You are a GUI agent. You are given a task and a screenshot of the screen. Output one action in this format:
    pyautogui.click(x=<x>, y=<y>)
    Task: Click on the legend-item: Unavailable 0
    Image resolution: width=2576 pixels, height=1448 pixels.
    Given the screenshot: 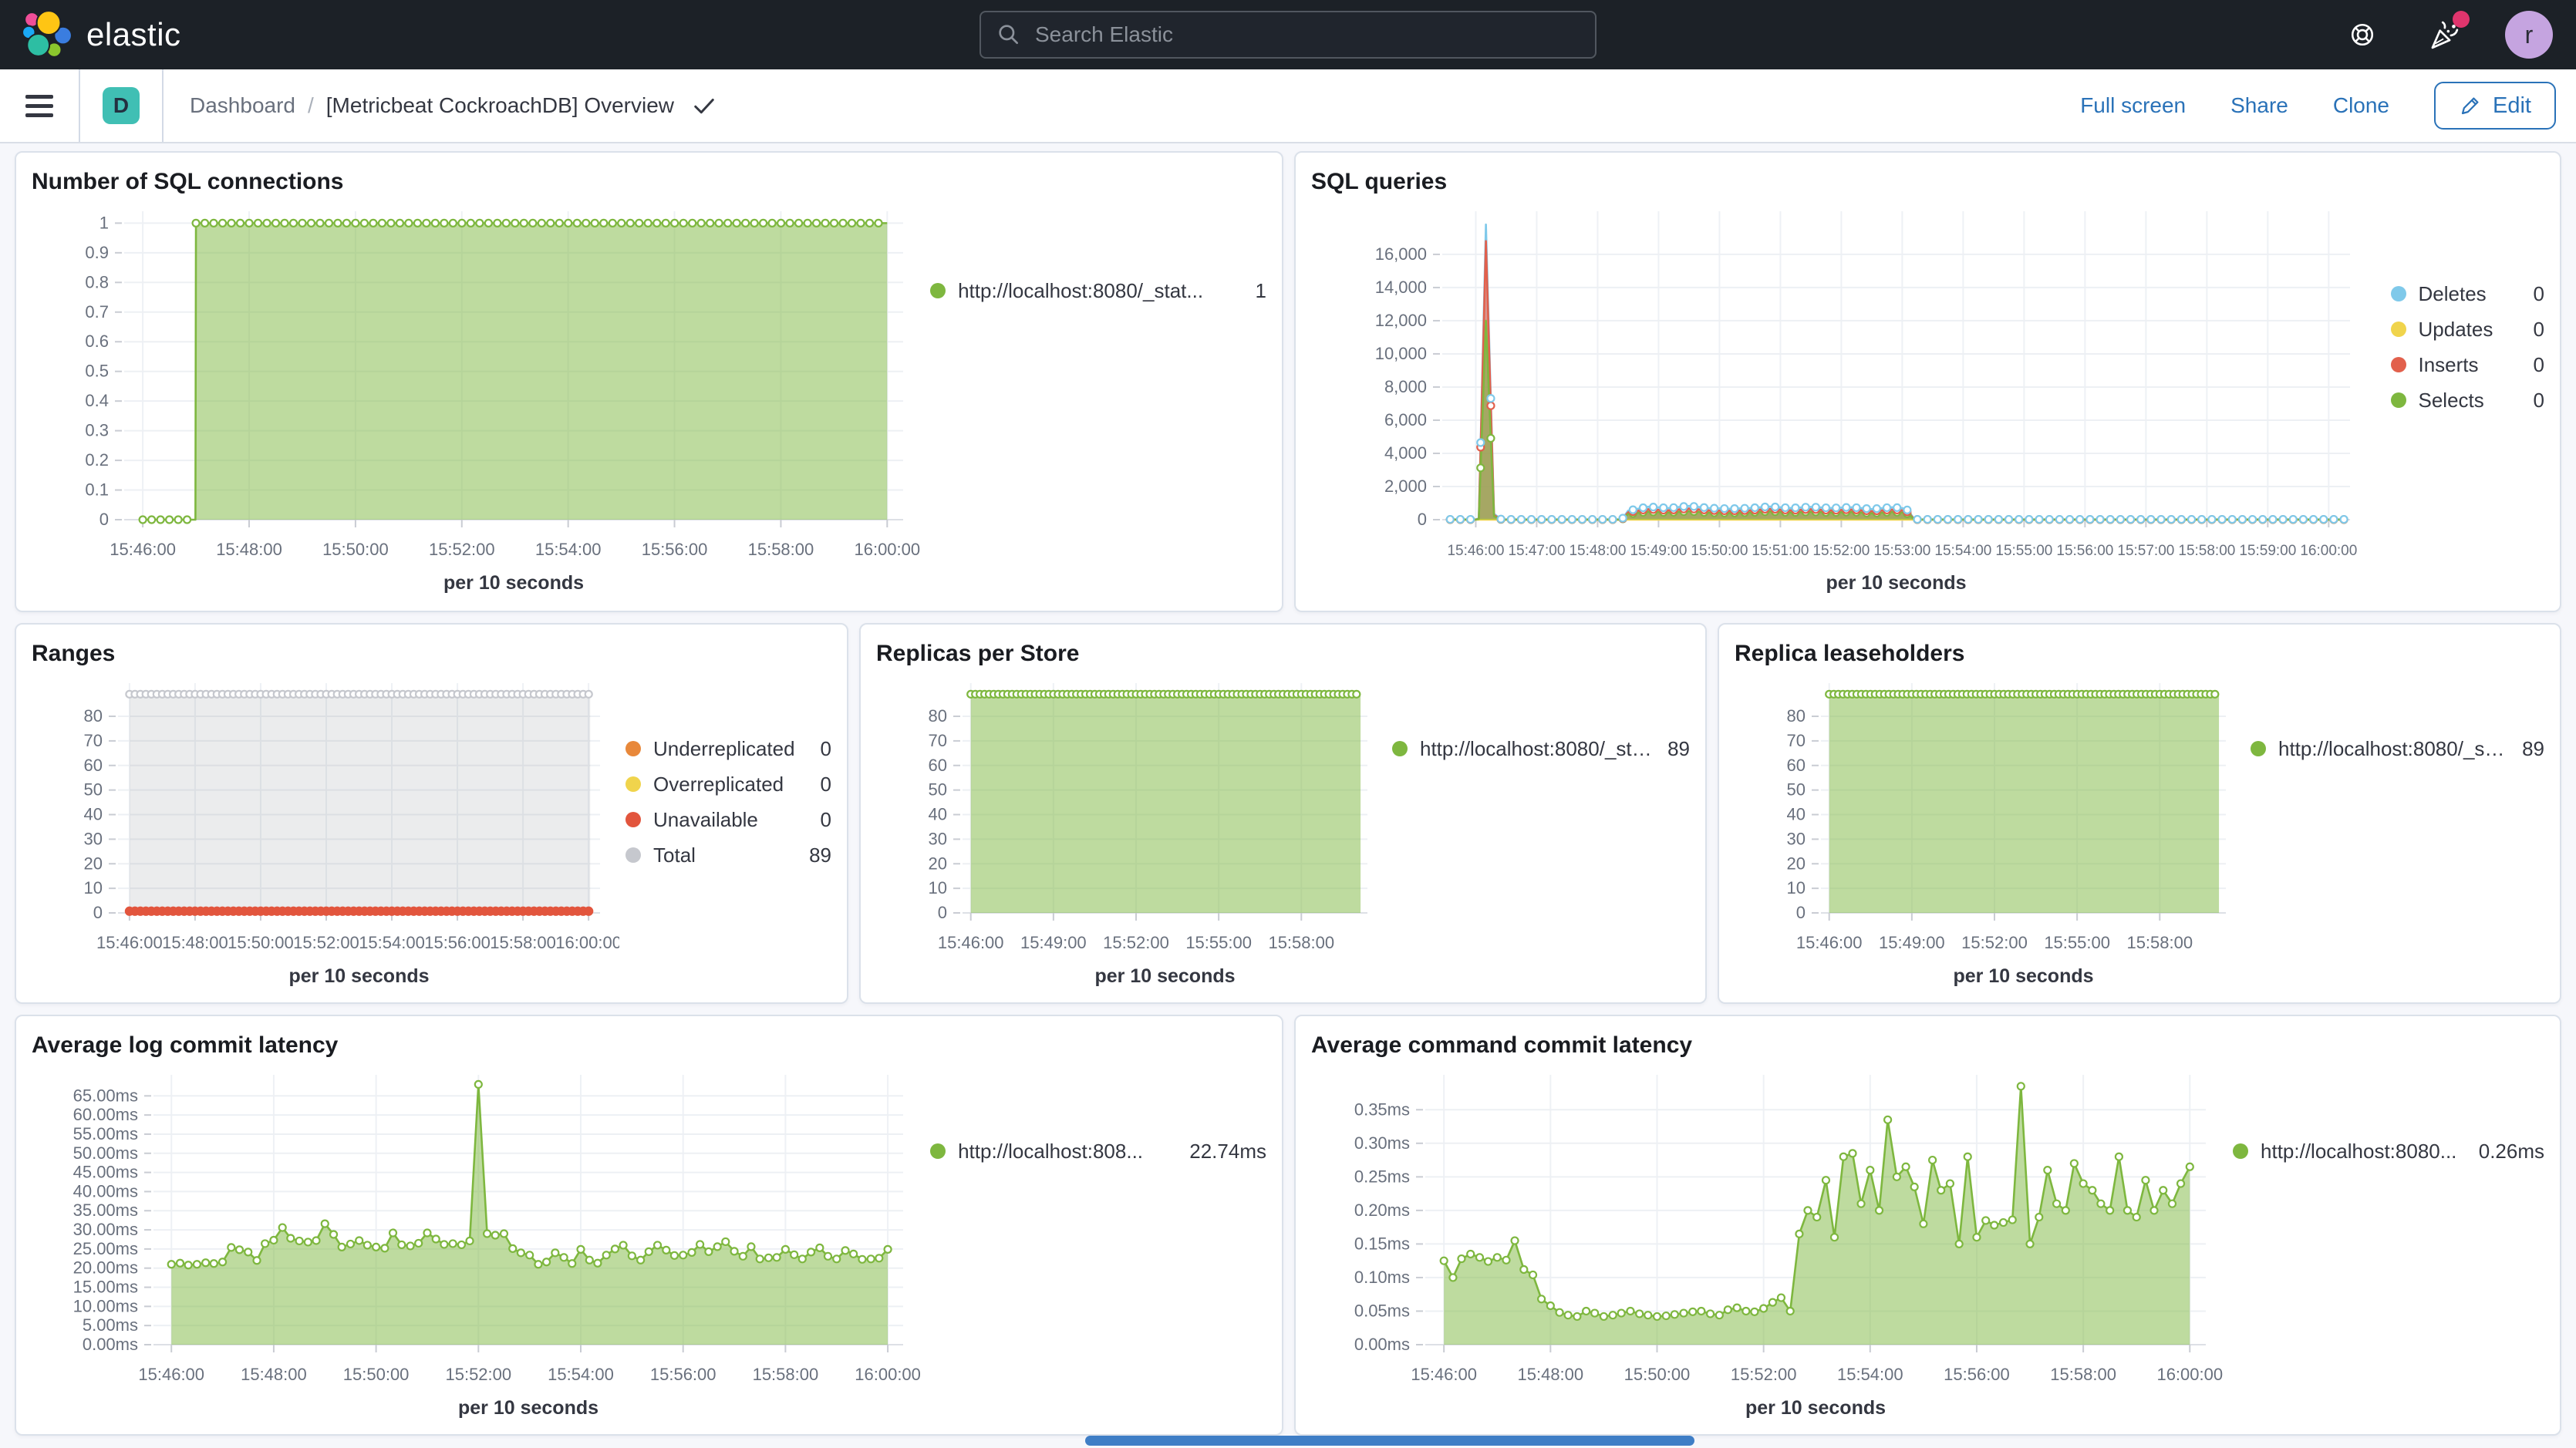 What is the action you would take?
    pyautogui.click(x=728, y=819)
    